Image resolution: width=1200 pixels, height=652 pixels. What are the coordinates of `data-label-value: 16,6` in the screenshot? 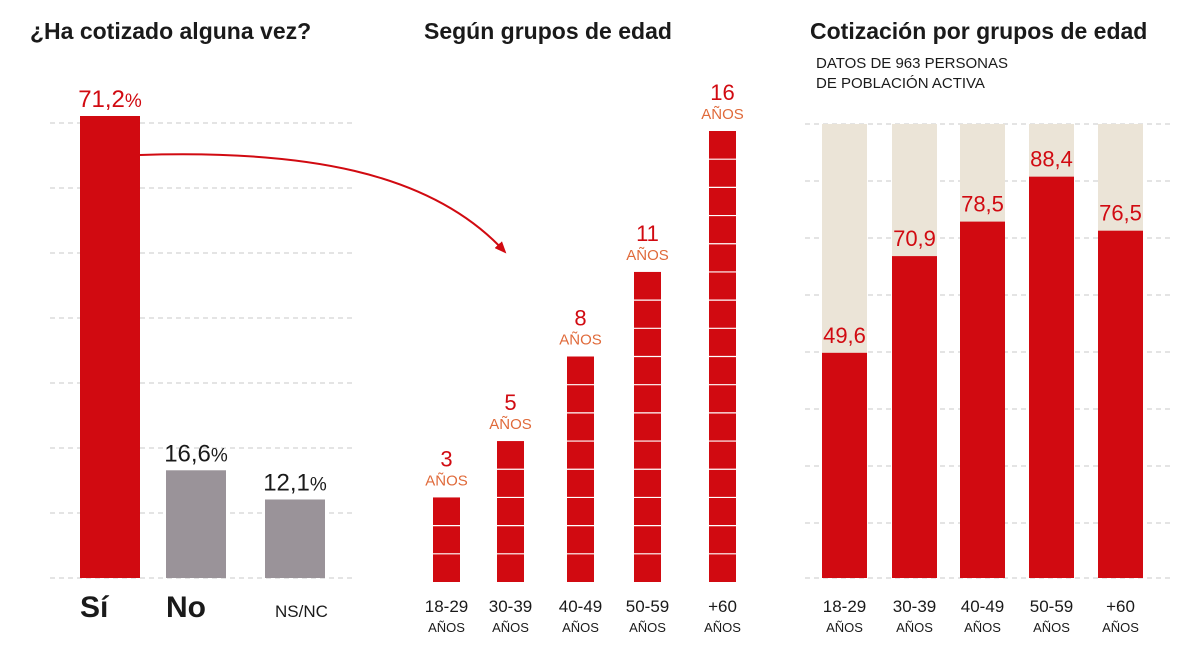 It's located at (187, 453).